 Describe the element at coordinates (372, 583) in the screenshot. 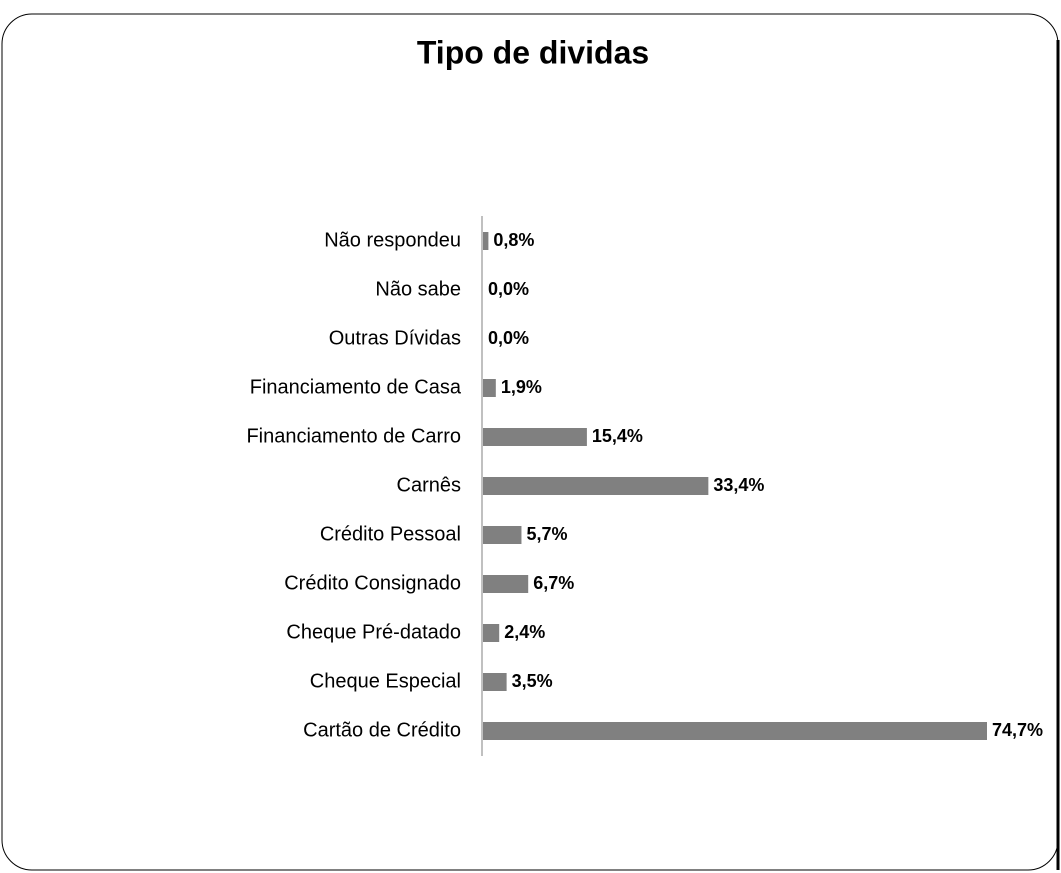

I see `category-label: Crédito Consignado` at that location.